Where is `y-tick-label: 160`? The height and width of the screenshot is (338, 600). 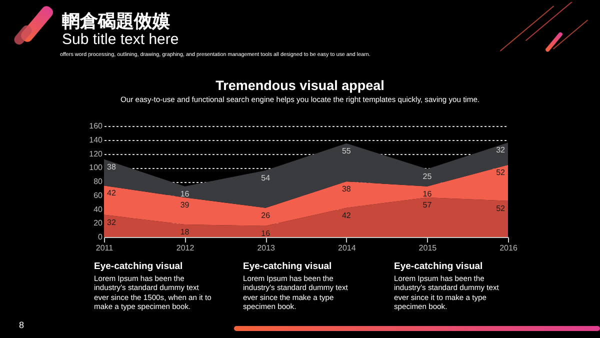 y-tick-label: 160 is located at coordinates (96, 126).